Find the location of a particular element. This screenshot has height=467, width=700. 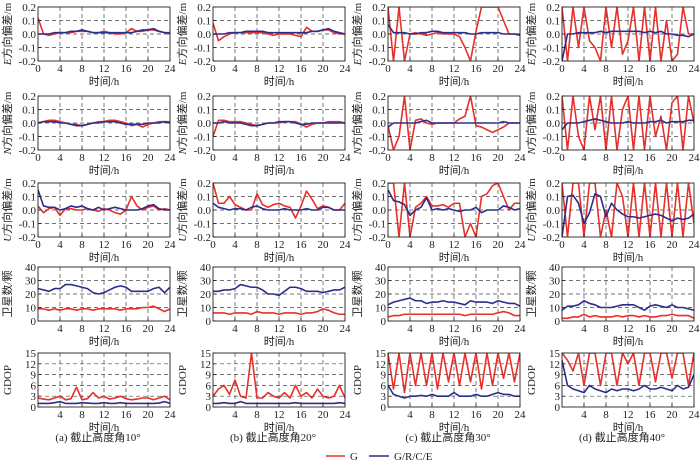

y-tick-label: 12 is located at coordinates (205, 365).